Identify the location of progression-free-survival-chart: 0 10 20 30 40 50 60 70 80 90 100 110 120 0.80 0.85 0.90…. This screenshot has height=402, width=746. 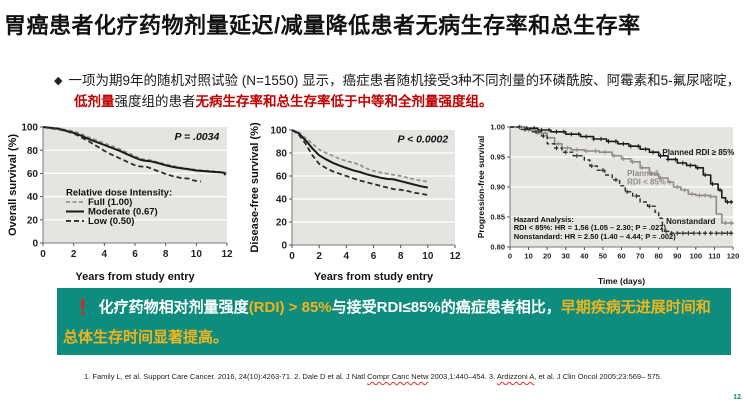
(609, 204).